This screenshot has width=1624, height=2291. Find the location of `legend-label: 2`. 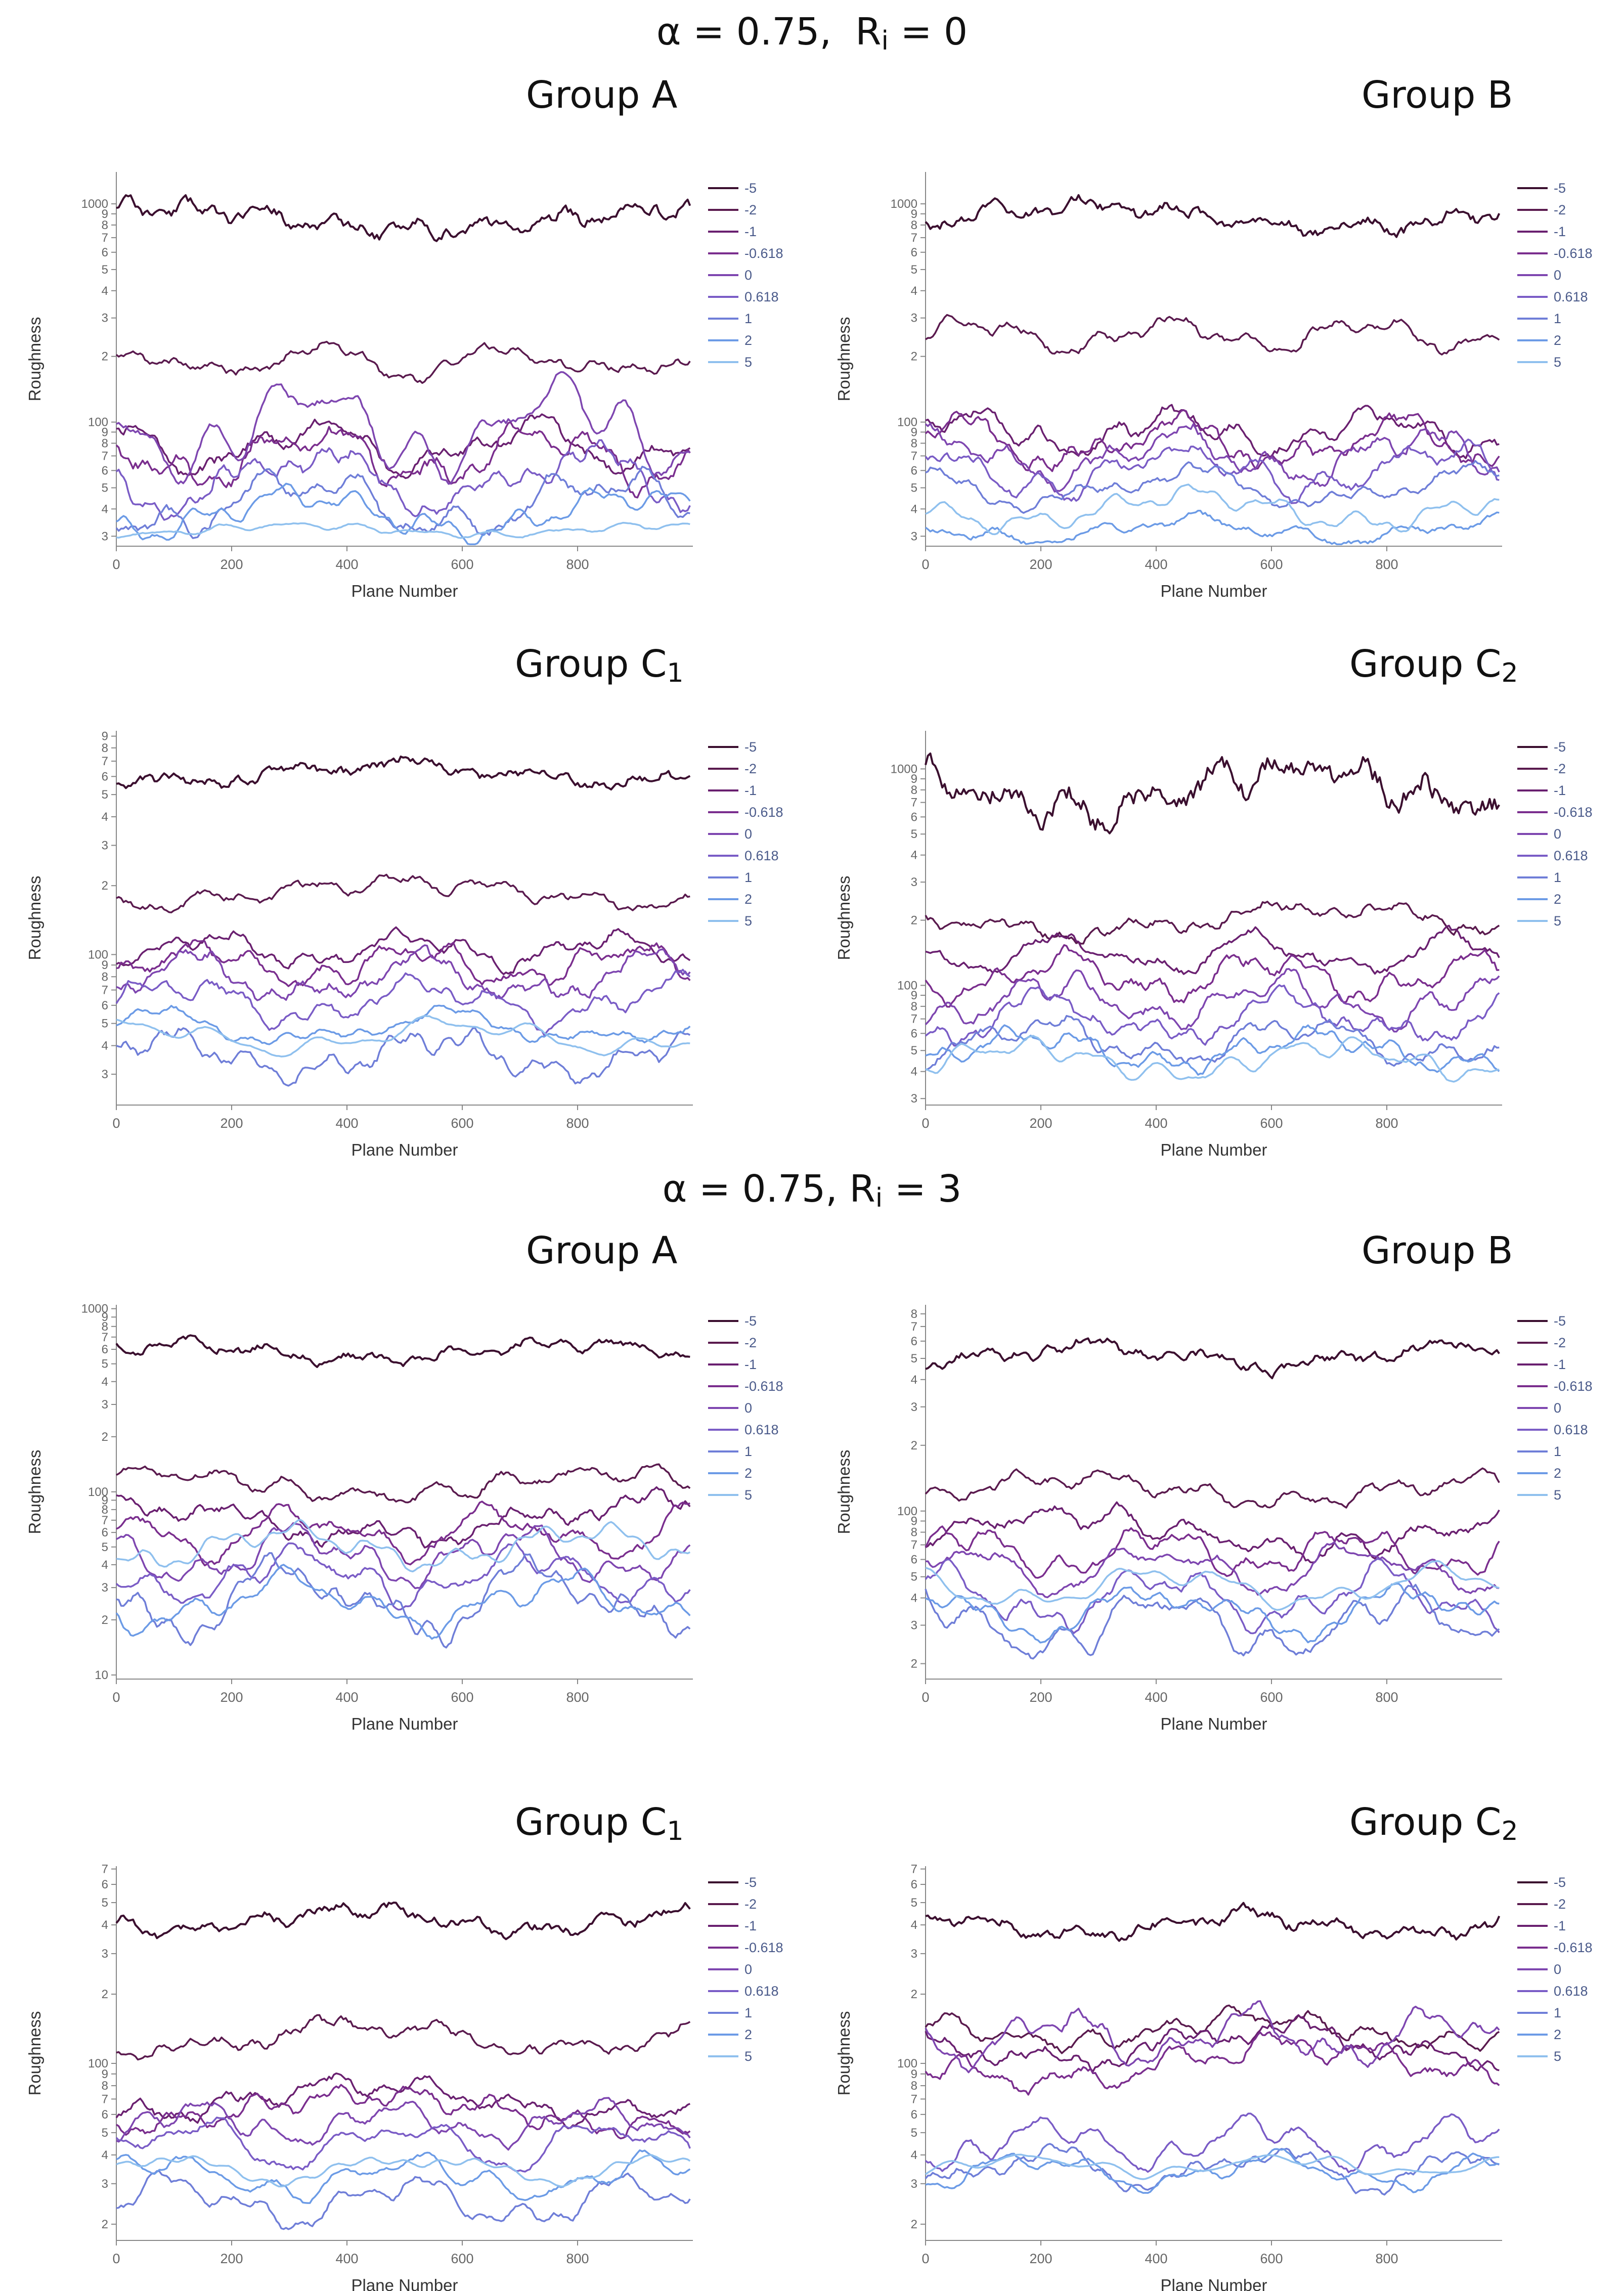

legend-label: 2 is located at coordinates (1557, 1473).